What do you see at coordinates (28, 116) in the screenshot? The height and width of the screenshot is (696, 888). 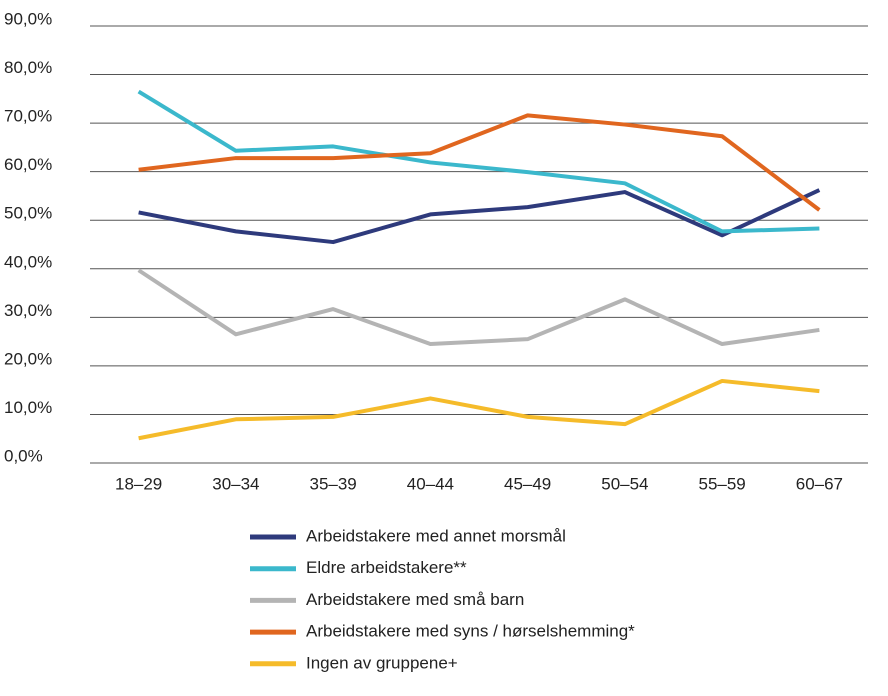 I see `y-tick-label: 70,0%` at bounding box center [28, 116].